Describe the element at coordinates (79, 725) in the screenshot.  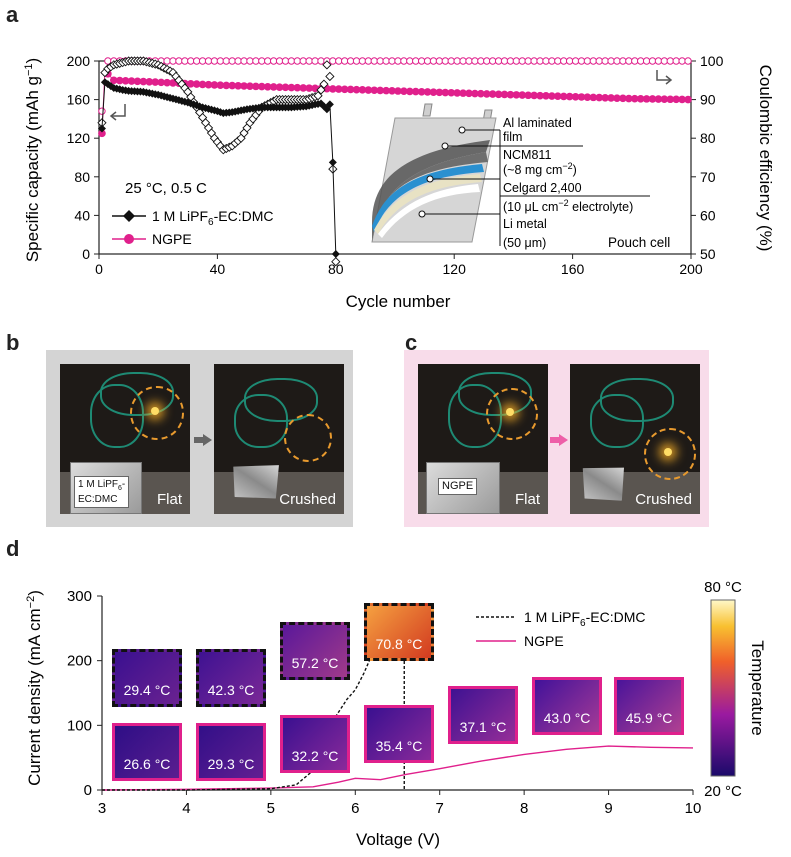
I see `y-tick-label: 100` at that location.